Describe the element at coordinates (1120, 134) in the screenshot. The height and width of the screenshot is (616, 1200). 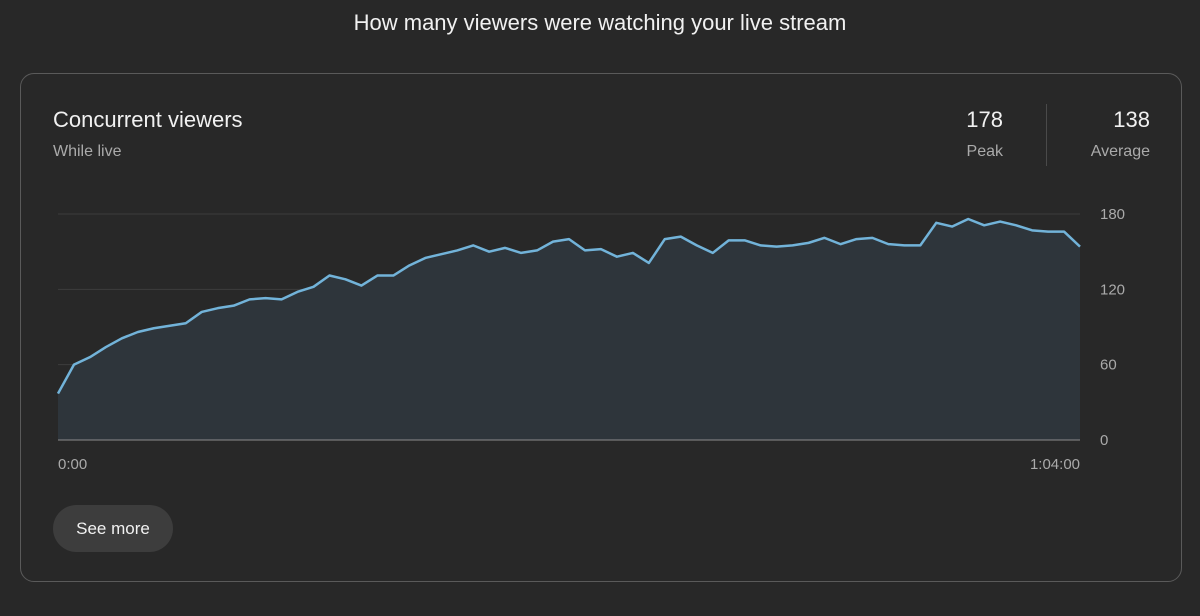
I see `average-stat: 138 Average` at that location.